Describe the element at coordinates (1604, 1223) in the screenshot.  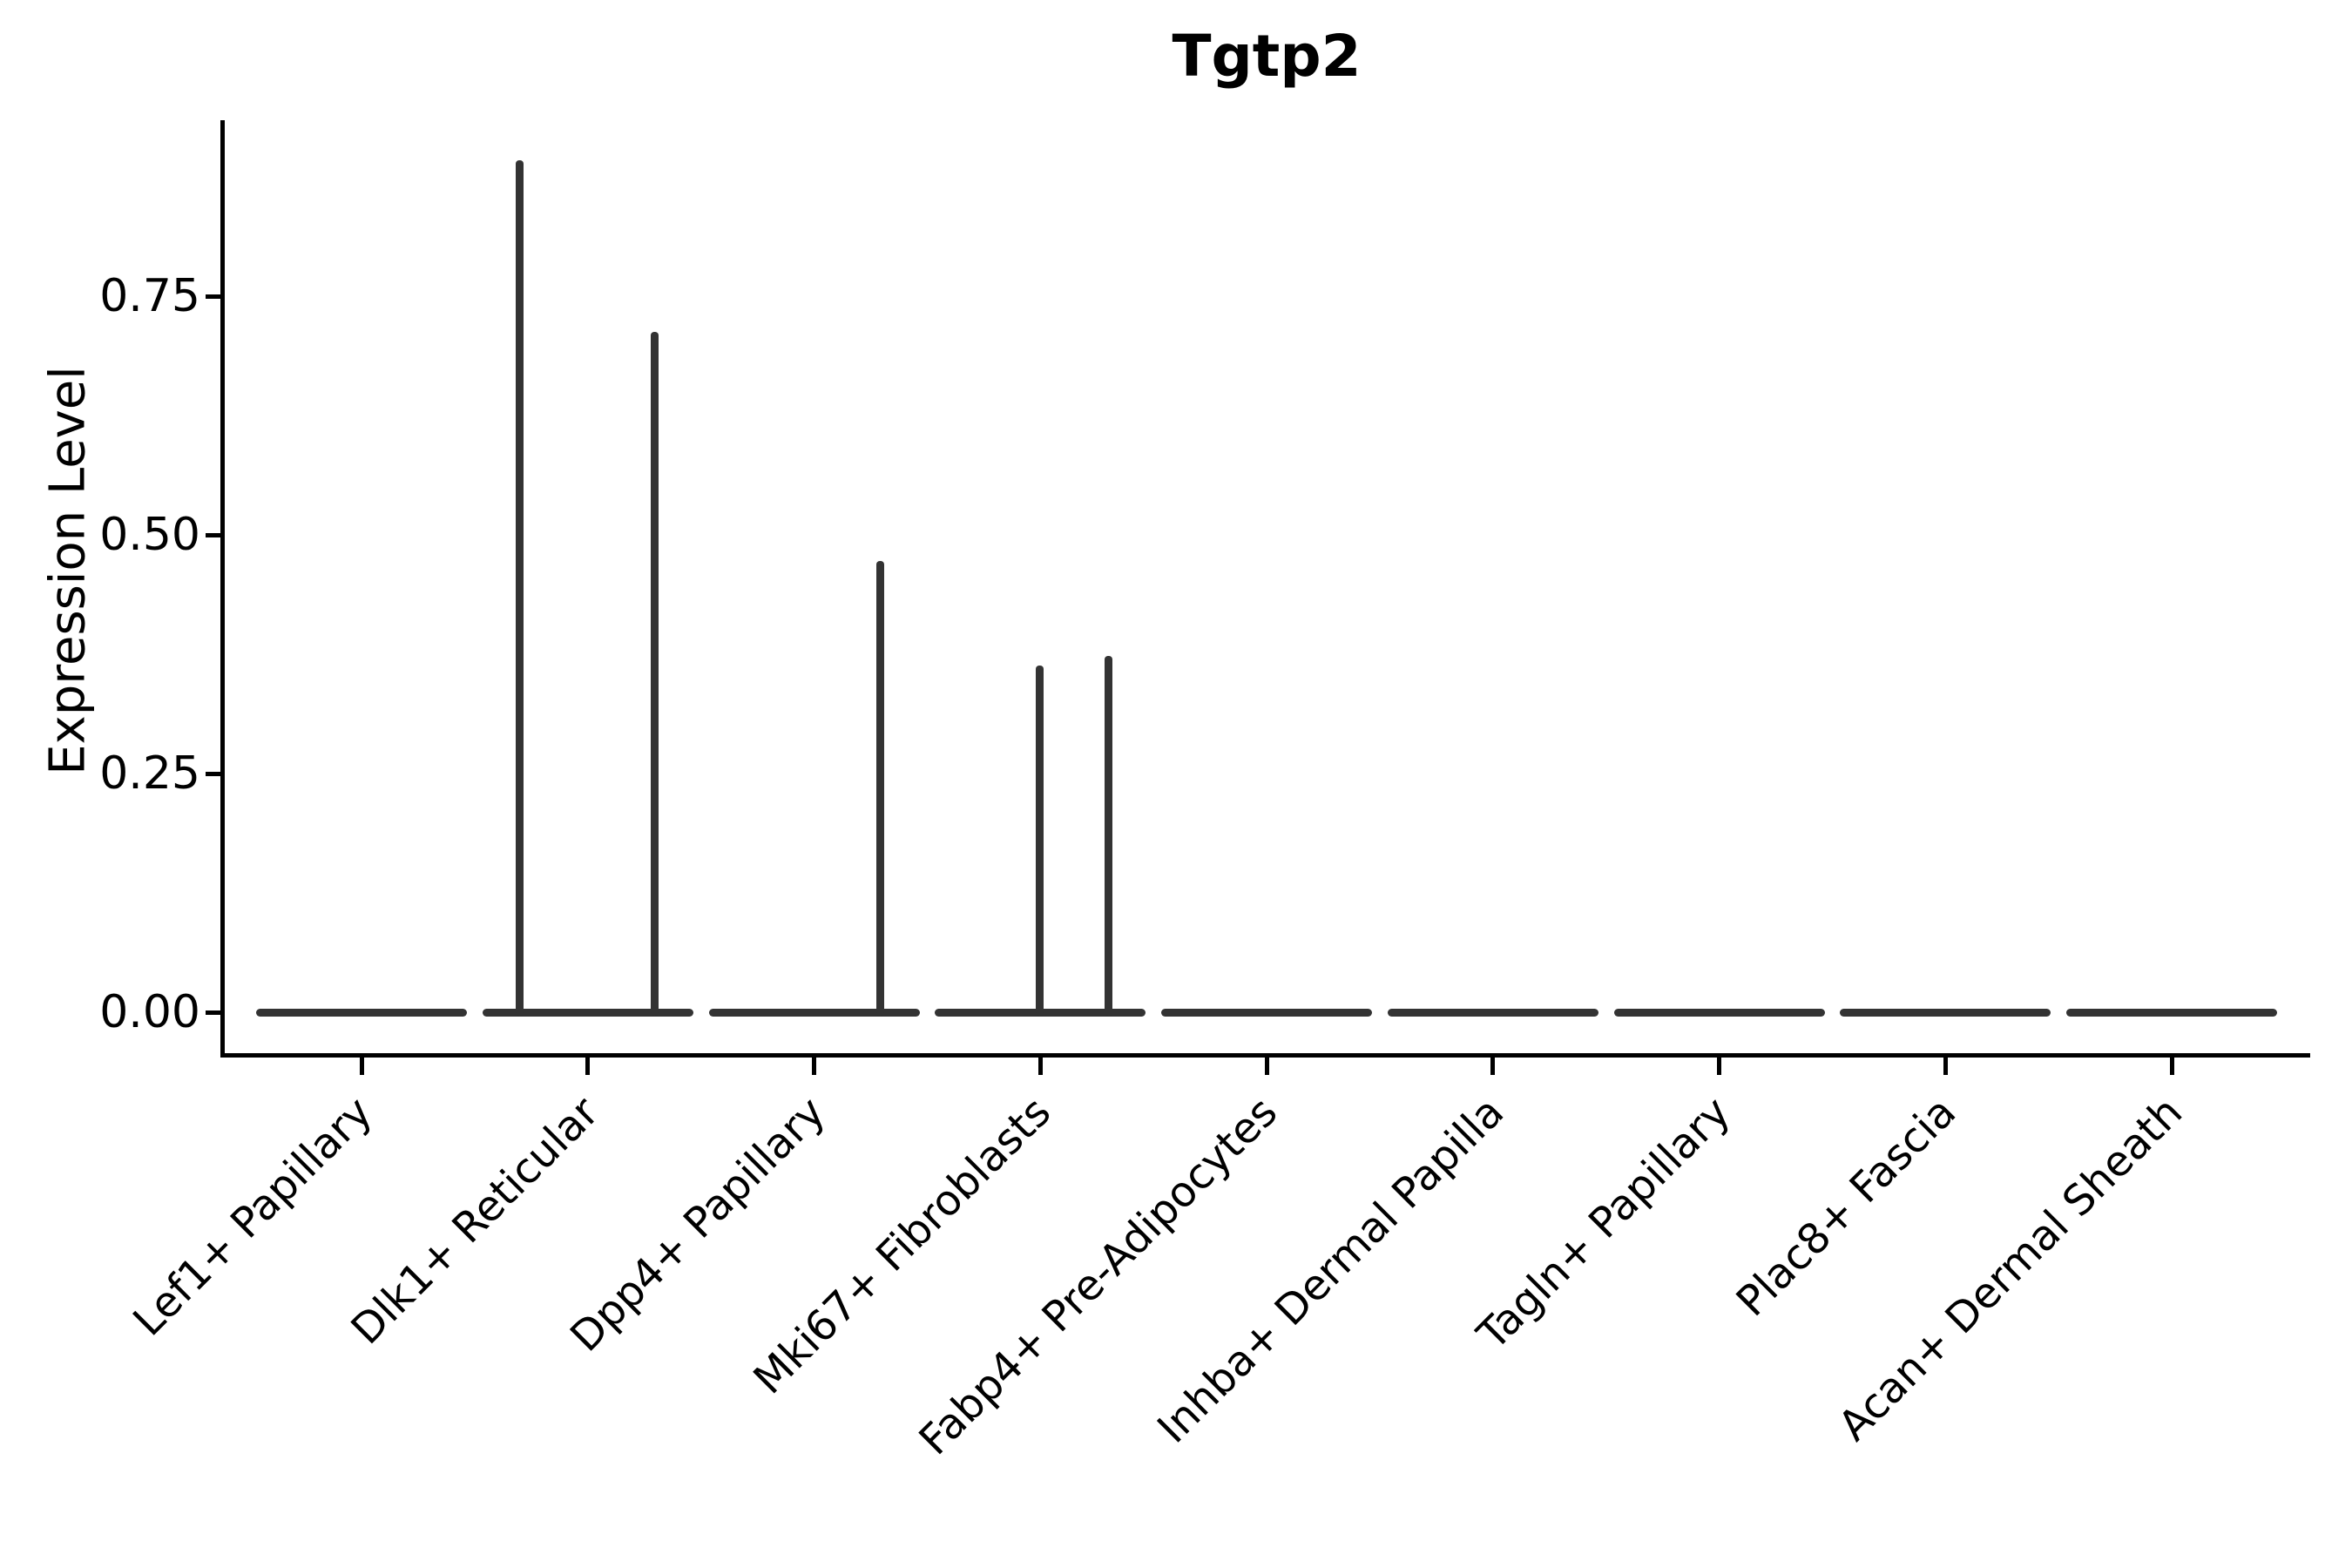
I see `x-tick-label: Tagln+ Papillary` at that location.